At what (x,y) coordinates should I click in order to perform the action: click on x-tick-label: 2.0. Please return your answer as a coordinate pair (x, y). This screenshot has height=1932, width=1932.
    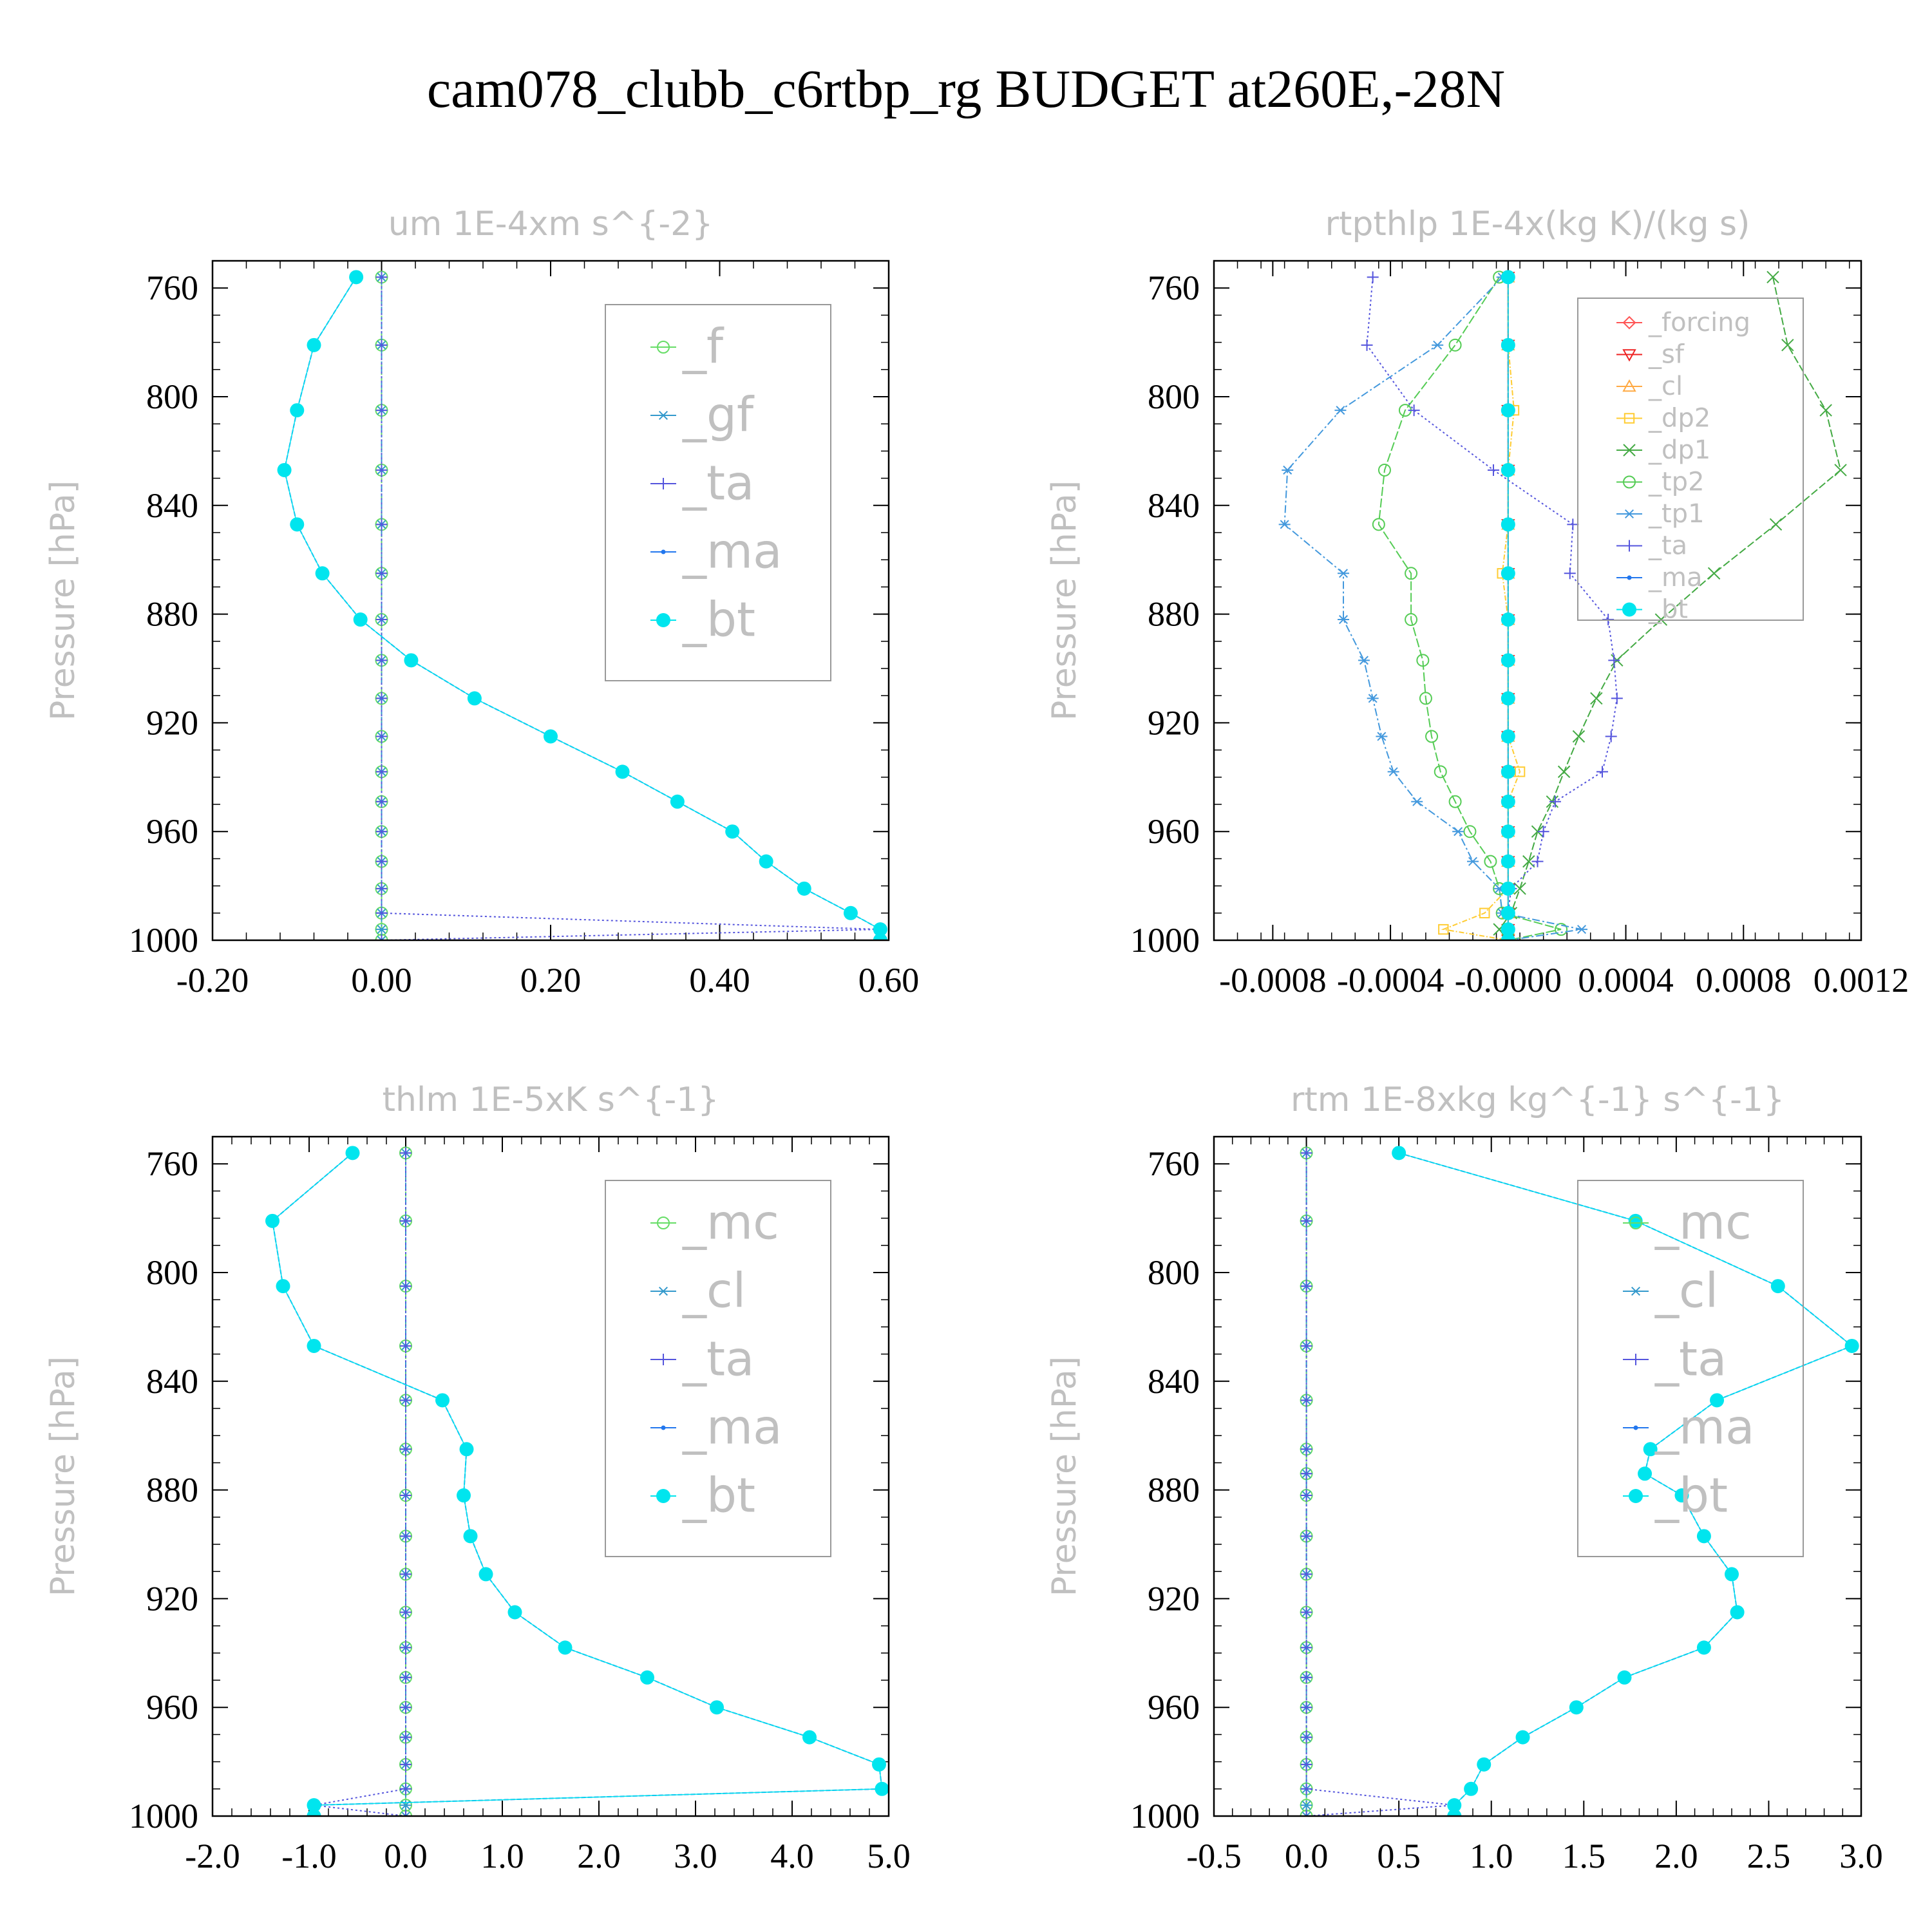
    Looking at the image, I should click on (599, 1856).